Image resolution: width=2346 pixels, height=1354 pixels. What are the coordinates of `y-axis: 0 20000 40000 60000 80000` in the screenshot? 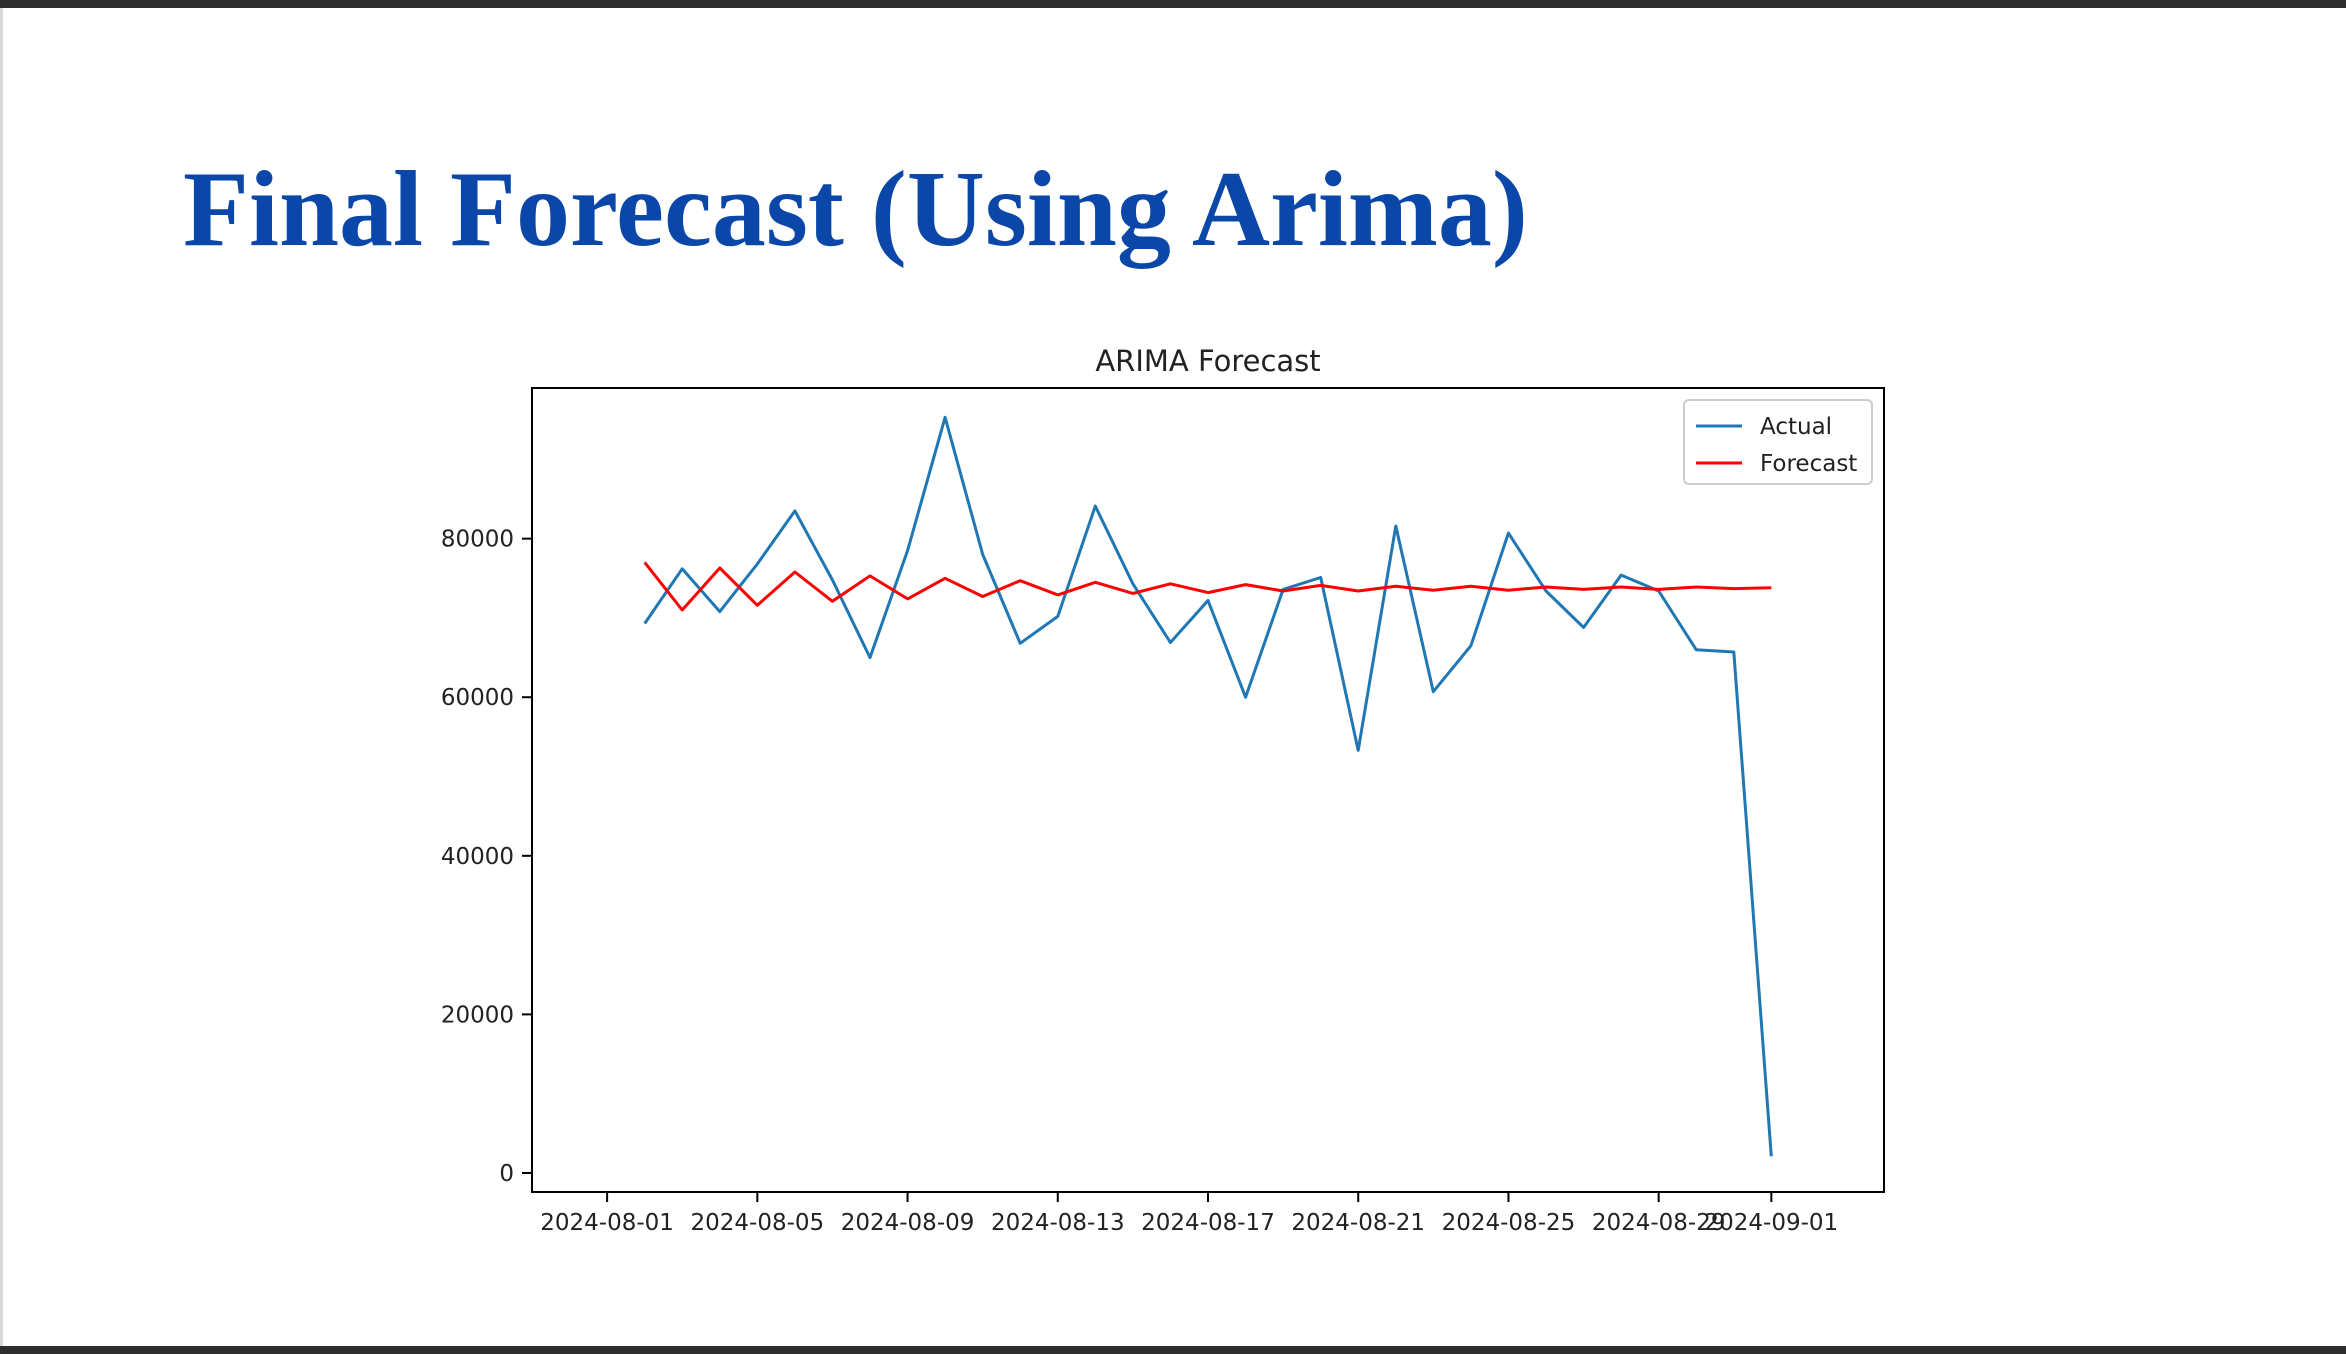 It's located at (486, 857).